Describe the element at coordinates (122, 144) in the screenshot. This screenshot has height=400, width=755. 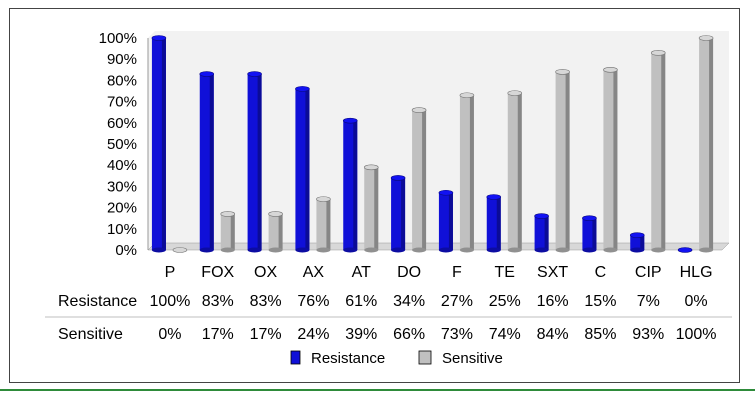
I see `y-tick-label: 50%` at that location.